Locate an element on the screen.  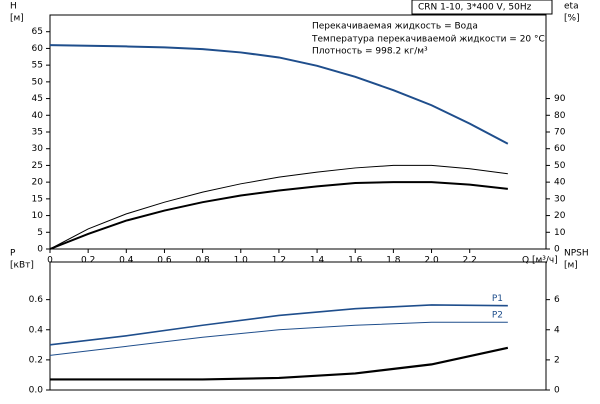
y2-tick-label: 30 is located at coordinates (560, 199).